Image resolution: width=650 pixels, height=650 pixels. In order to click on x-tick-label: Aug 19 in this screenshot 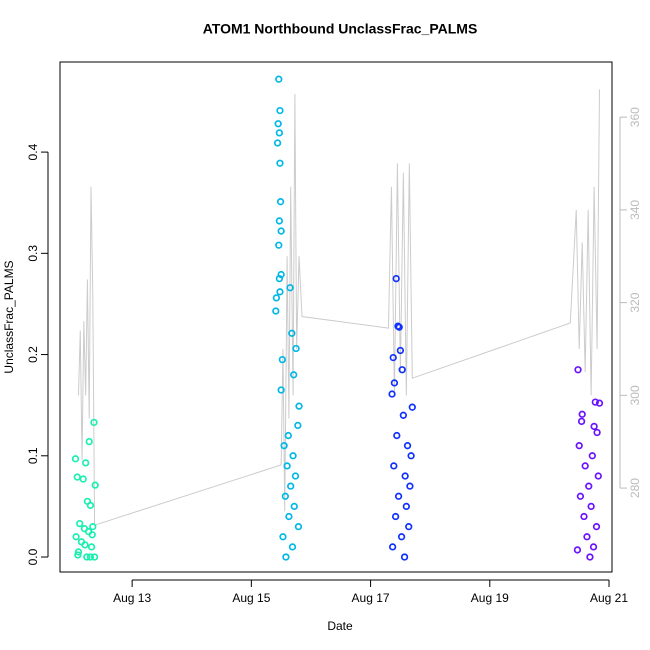, I will do `click(490, 598)`.